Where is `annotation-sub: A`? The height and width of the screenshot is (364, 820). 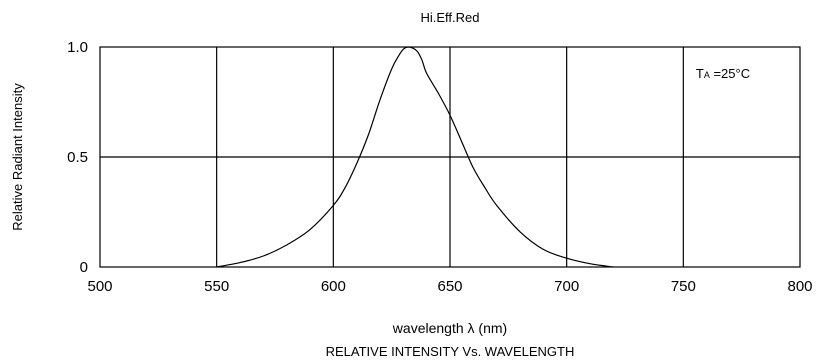 annotation-sub: A is located at coordinates (707, 75).